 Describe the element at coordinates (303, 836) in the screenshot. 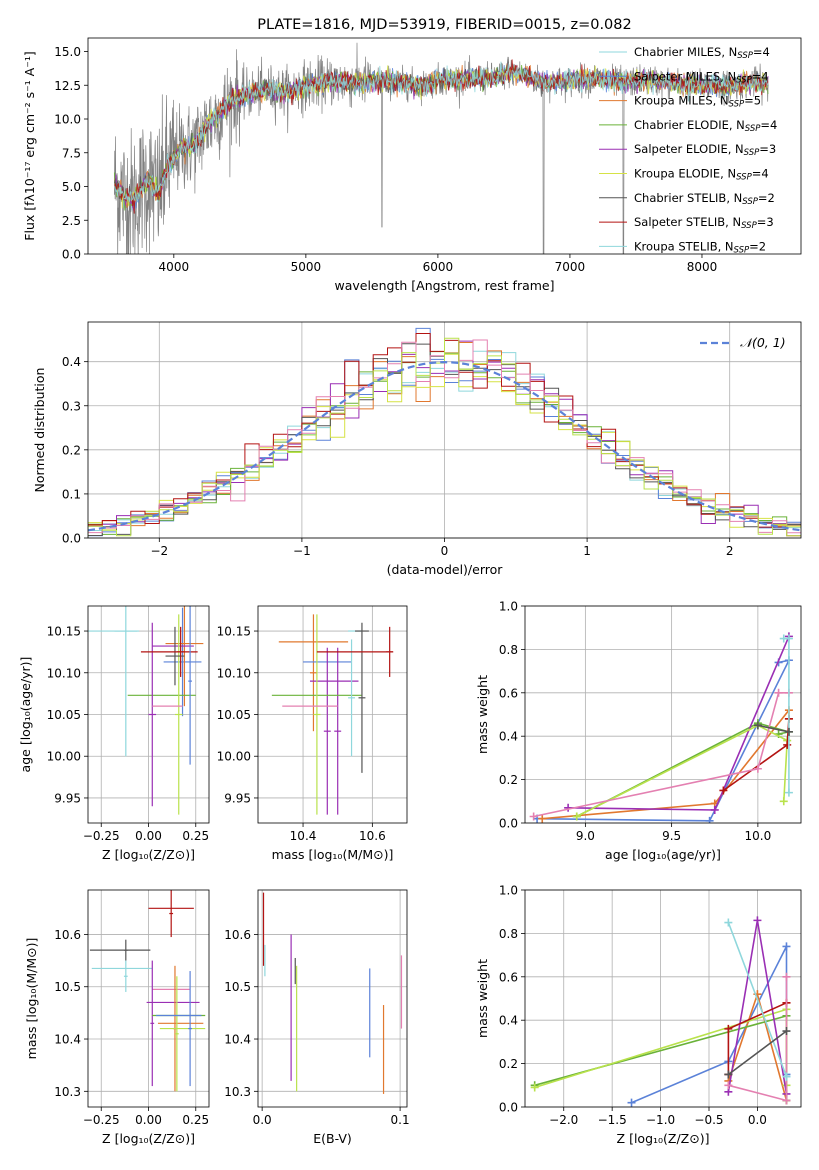

I see `x-tick-label: 10.4` at that location.